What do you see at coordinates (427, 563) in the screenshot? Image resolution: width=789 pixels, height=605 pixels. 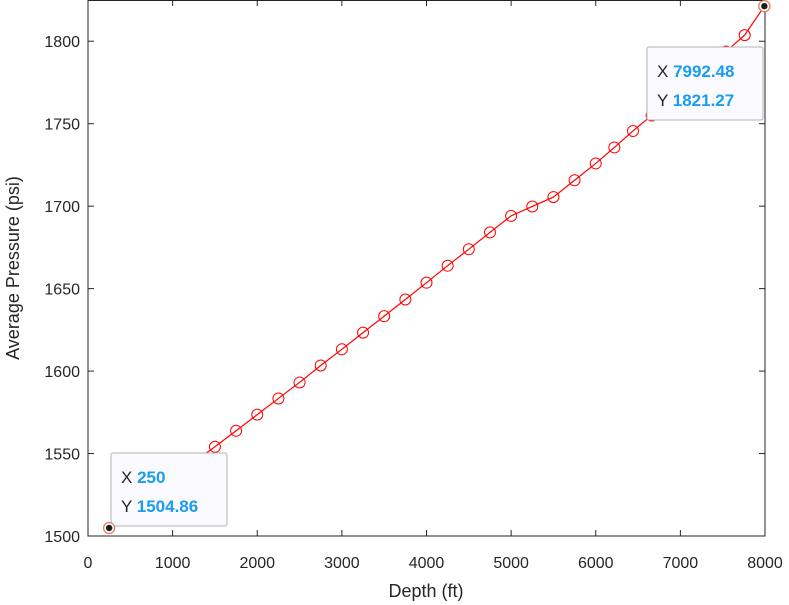 I see `x-tick-label: 4000` at bounding box center [427, 563].